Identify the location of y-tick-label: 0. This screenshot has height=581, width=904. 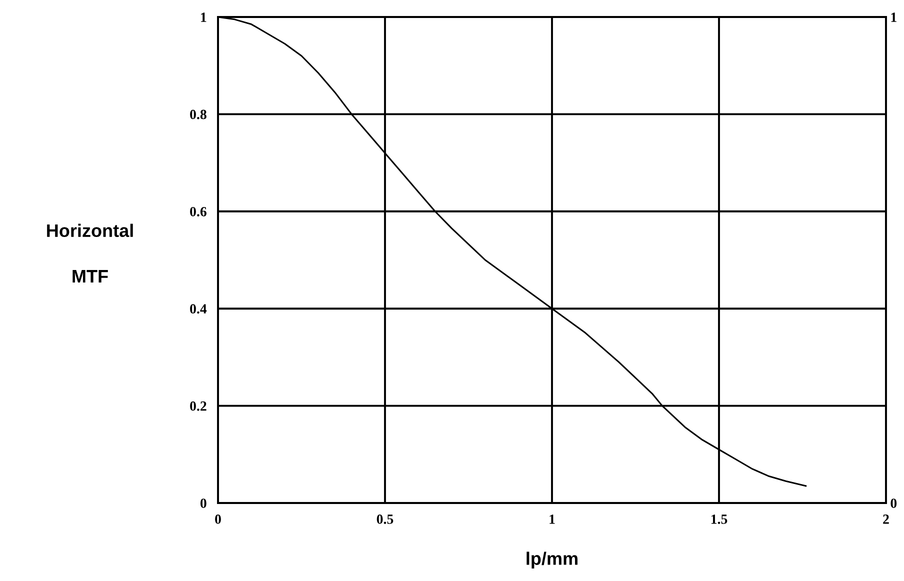
(203, 503).